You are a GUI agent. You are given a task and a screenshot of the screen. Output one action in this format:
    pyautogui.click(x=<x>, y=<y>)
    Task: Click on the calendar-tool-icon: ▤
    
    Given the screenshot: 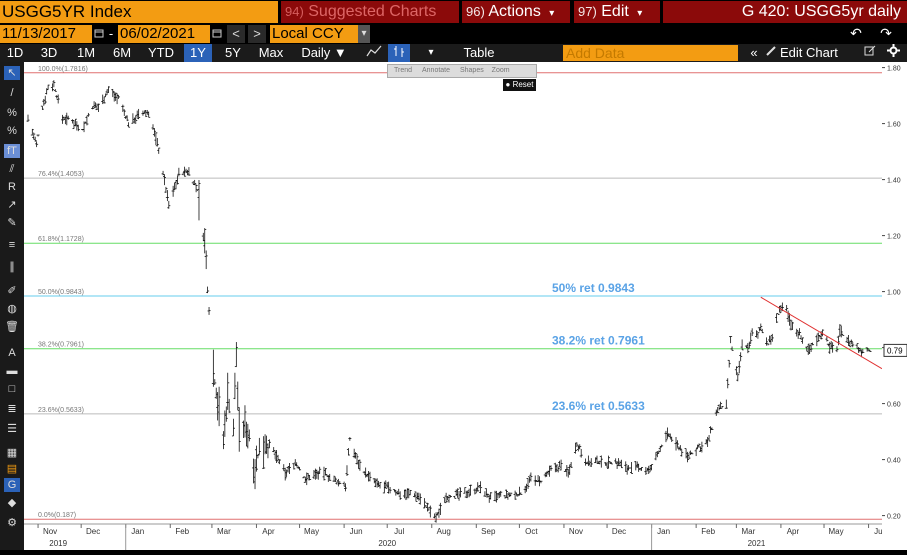 What is the action you would take?
    pyautogui.click(x=12, y=469)
    